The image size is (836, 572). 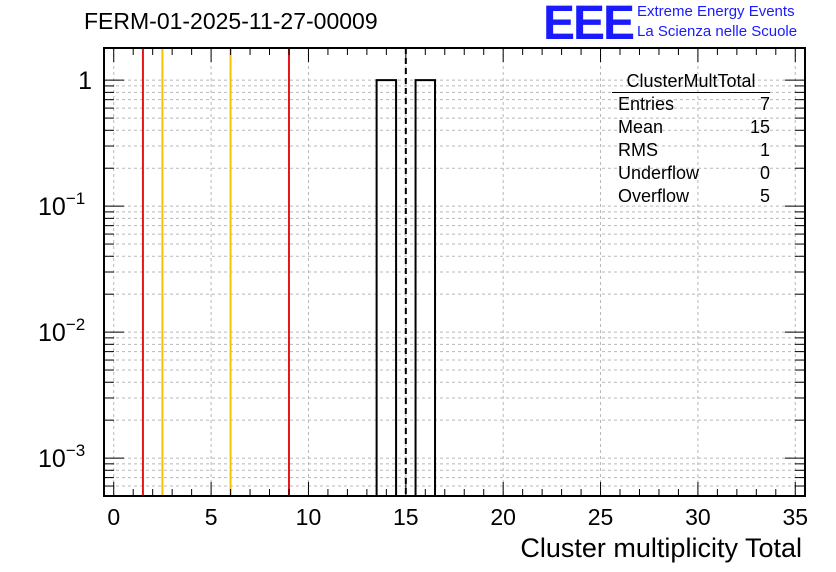 What do you see at coordinates (113, 517) in the screenshot?
I see `x-tick-label: 0` at bounding box center [113, 517].